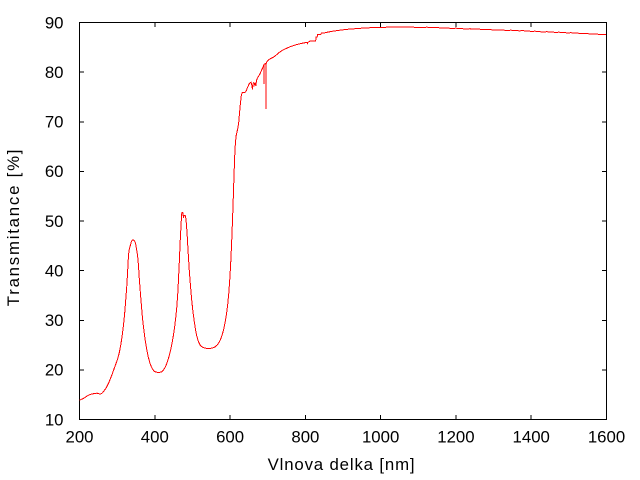 This screenshot has height=480, width=640. I want to click on svg-text: 40, so click(54, 270).